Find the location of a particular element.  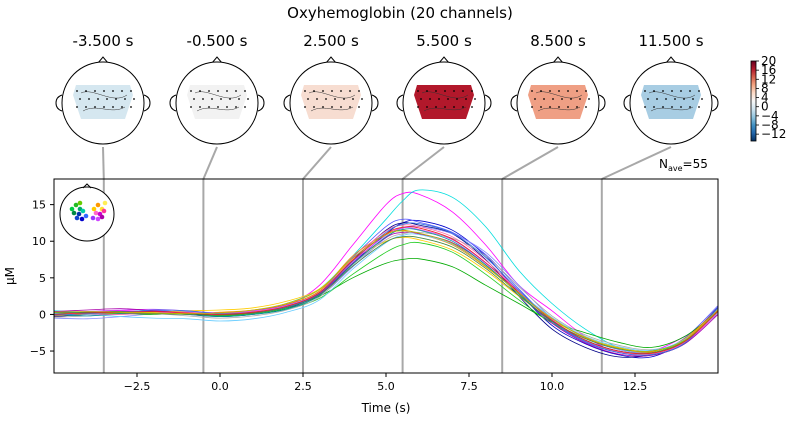

y-tick-label: 0 is located at coordinates (42, 314).